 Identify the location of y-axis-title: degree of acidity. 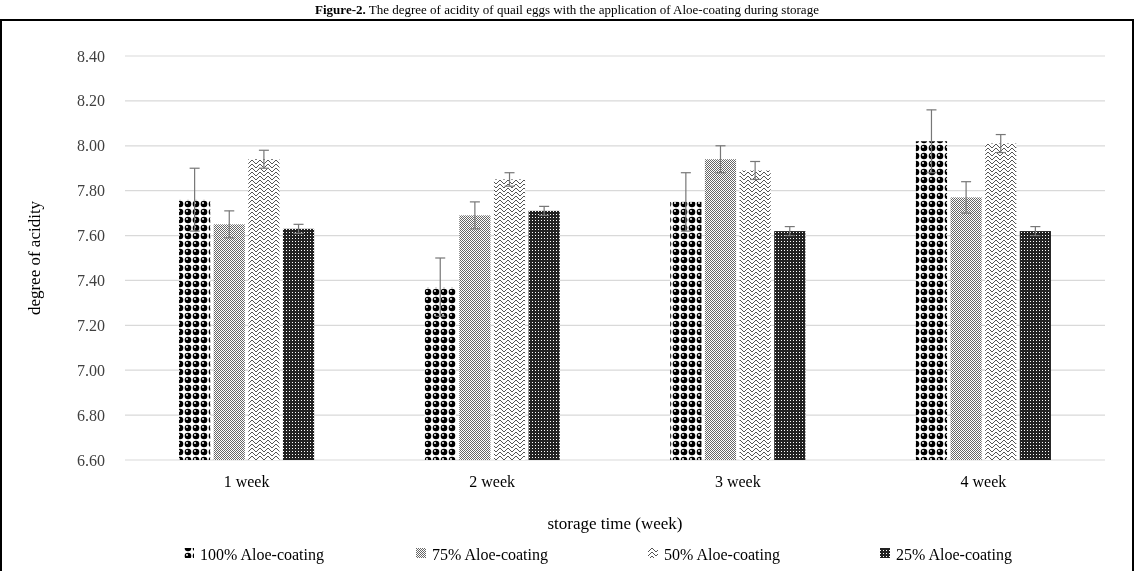
(34, 258).